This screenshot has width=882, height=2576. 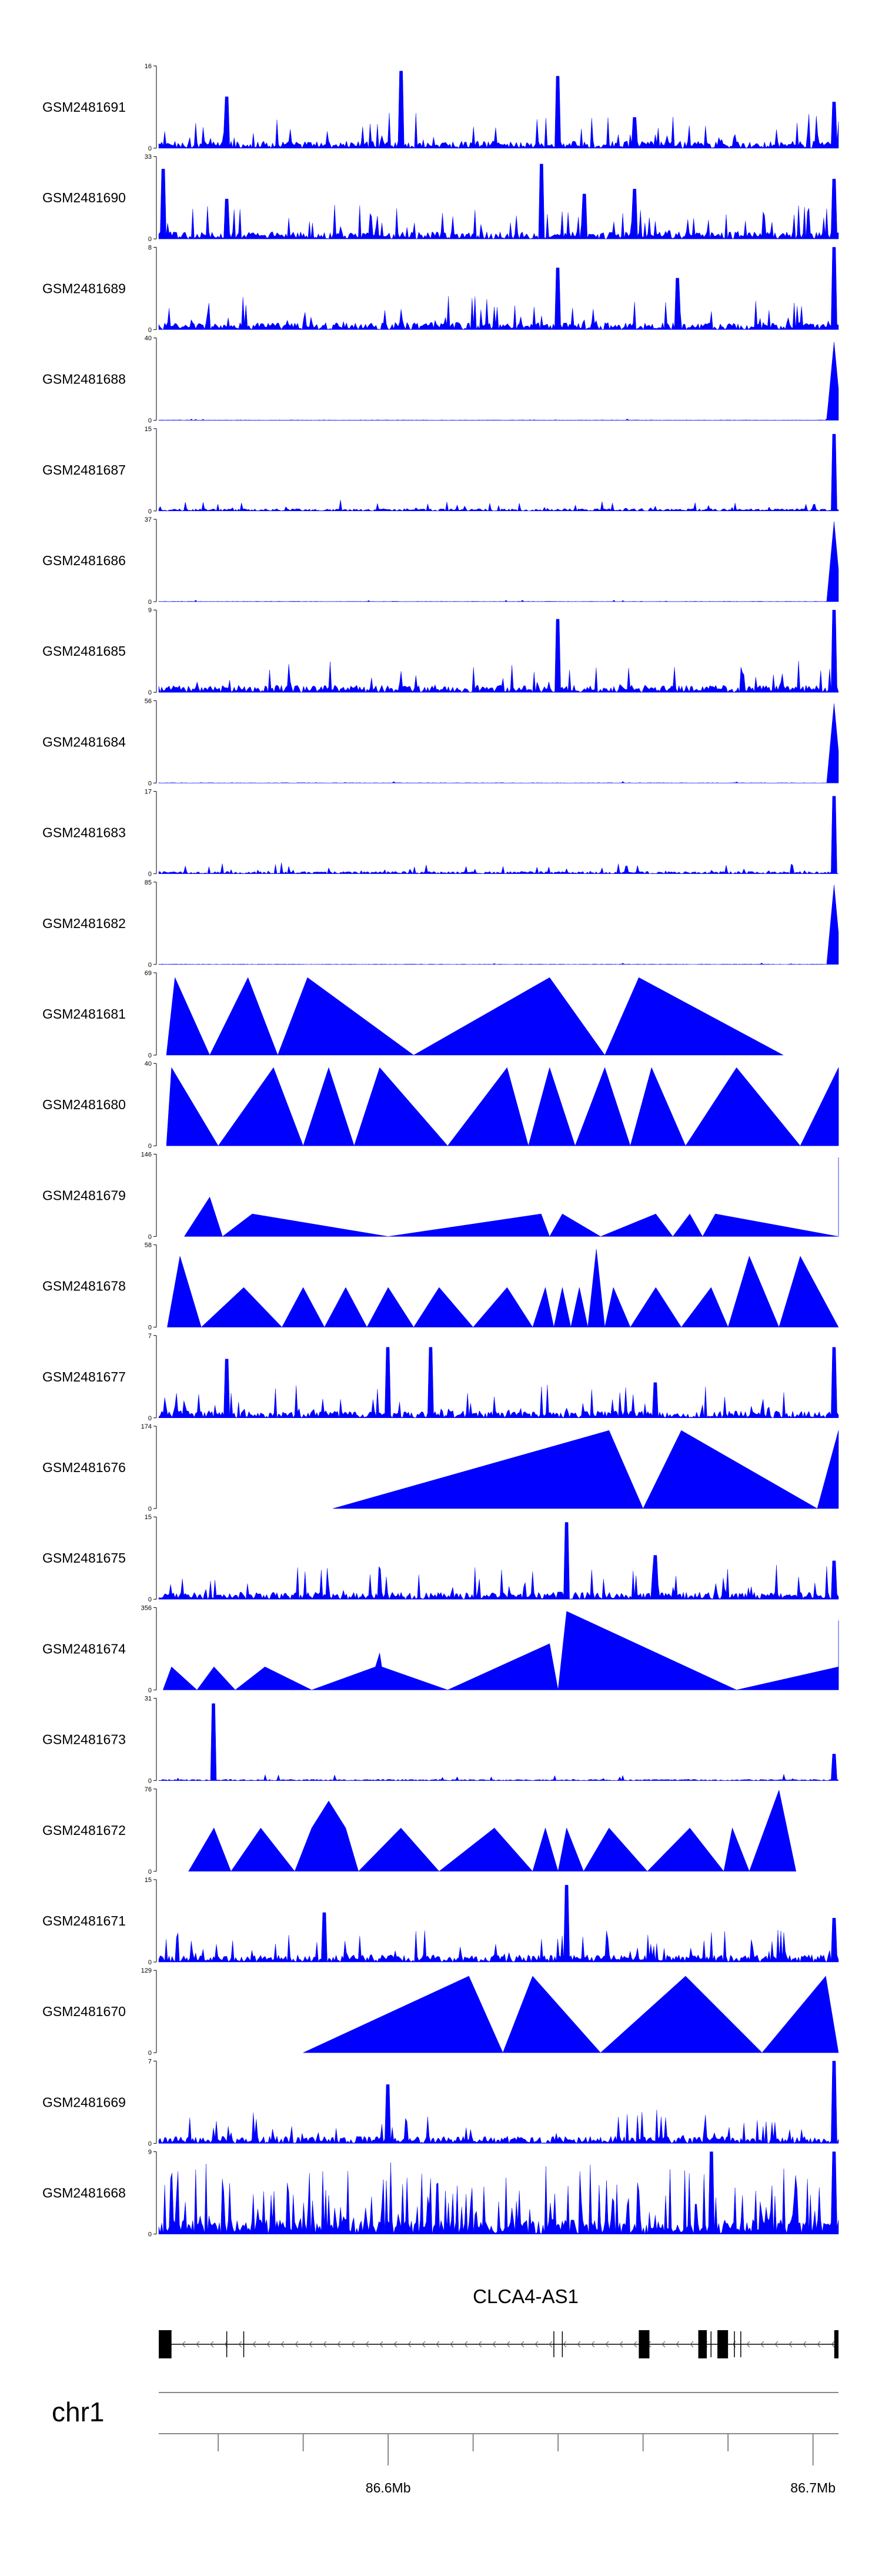 What do you see at coordinates (440, 924) in the screenshot?
I see `track-GSM2481682: GSM2481682 85 0` at bounding box center [440, 924].